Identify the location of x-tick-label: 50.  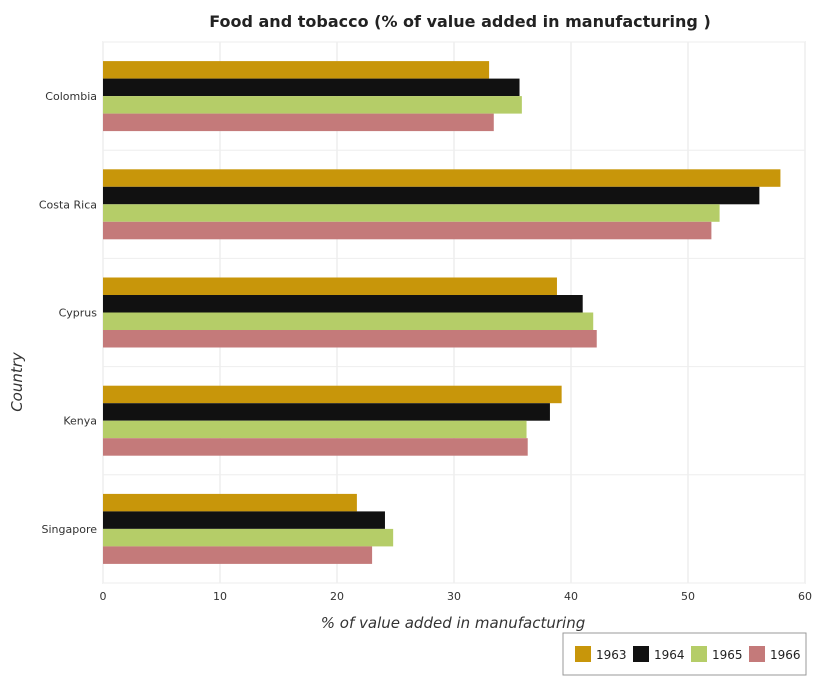
(688, 596).